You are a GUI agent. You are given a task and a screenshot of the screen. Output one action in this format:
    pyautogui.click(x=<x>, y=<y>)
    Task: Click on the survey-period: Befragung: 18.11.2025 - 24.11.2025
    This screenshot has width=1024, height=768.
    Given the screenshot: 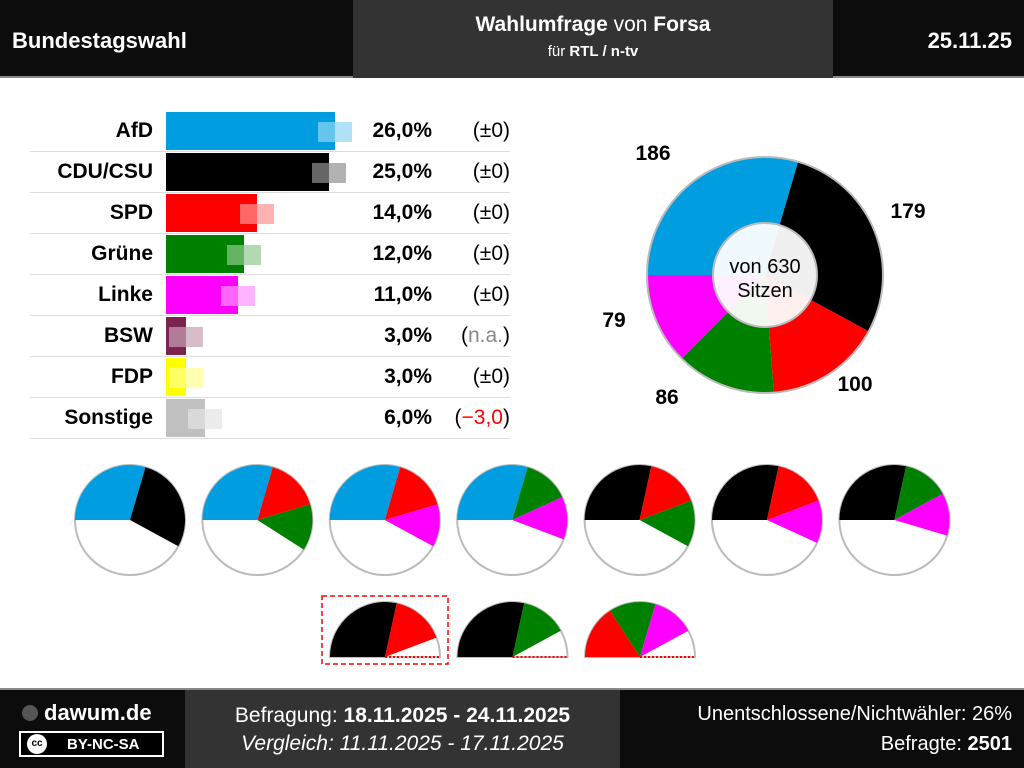 What is the action you would take?
    pyautogui.click(x=402, y=716)
    